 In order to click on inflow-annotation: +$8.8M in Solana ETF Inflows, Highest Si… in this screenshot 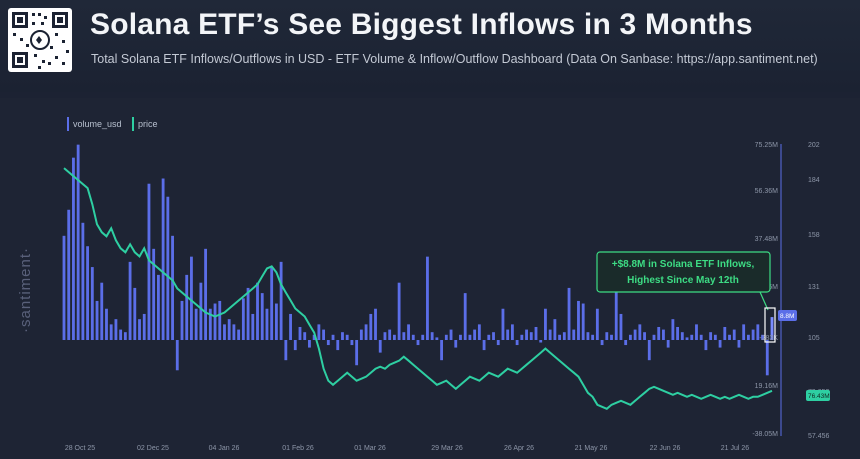, I will do `click(686, 297)`.